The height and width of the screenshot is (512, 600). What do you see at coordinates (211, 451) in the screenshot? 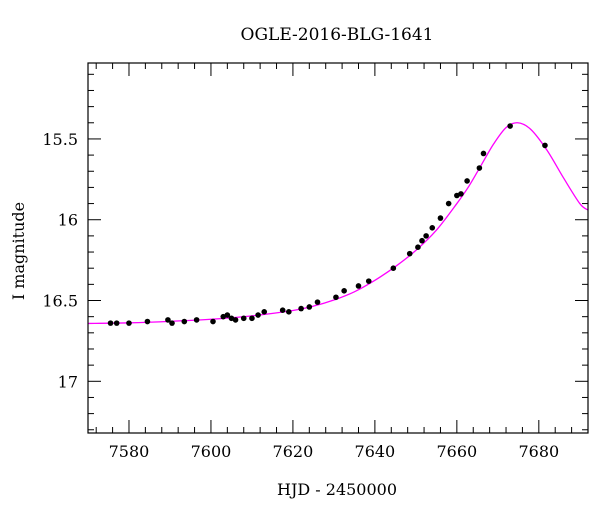
I see `x-tick-label: 7600` at bounding box center [211, 451].